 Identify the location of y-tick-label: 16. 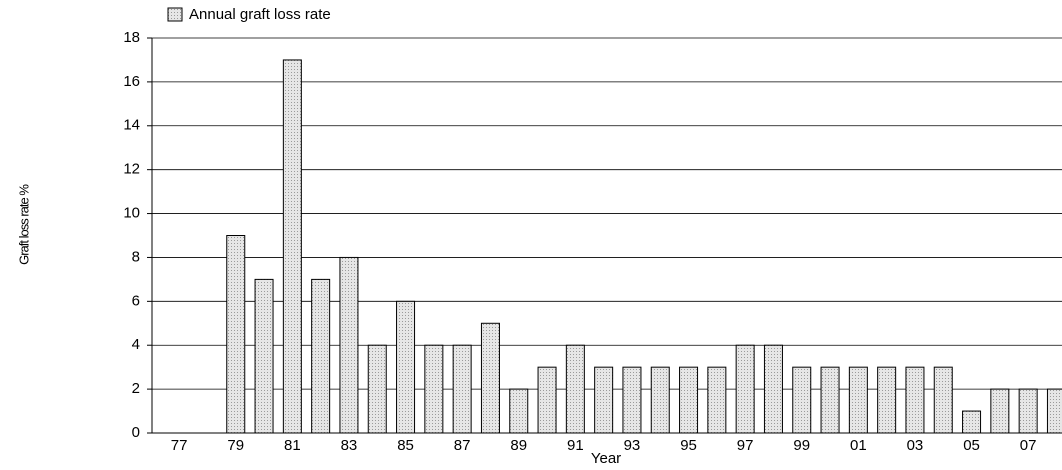
(131, 81).